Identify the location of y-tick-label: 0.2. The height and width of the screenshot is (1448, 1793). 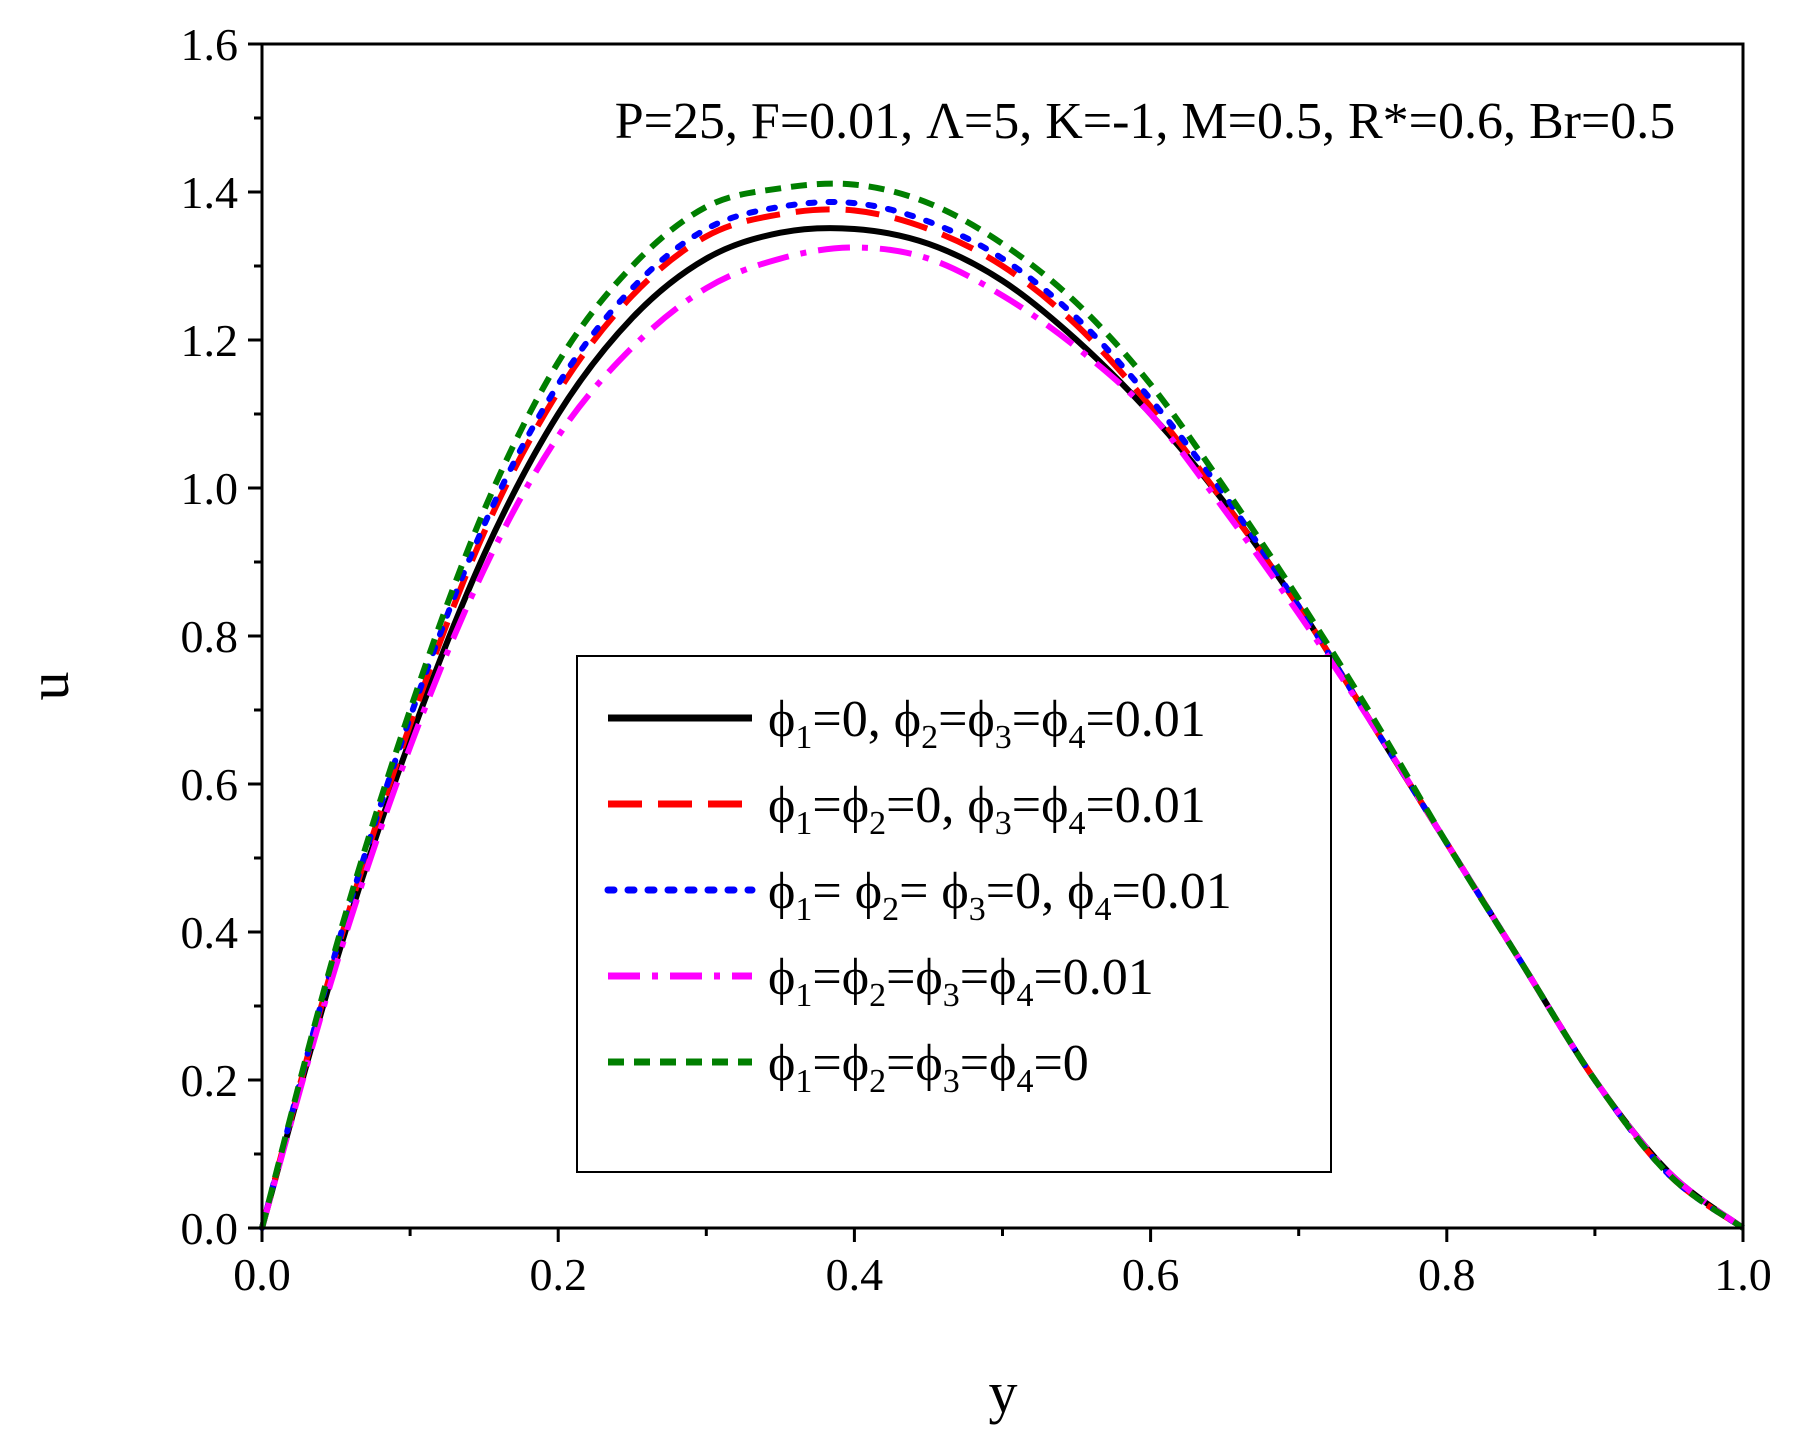
(210, 1080).